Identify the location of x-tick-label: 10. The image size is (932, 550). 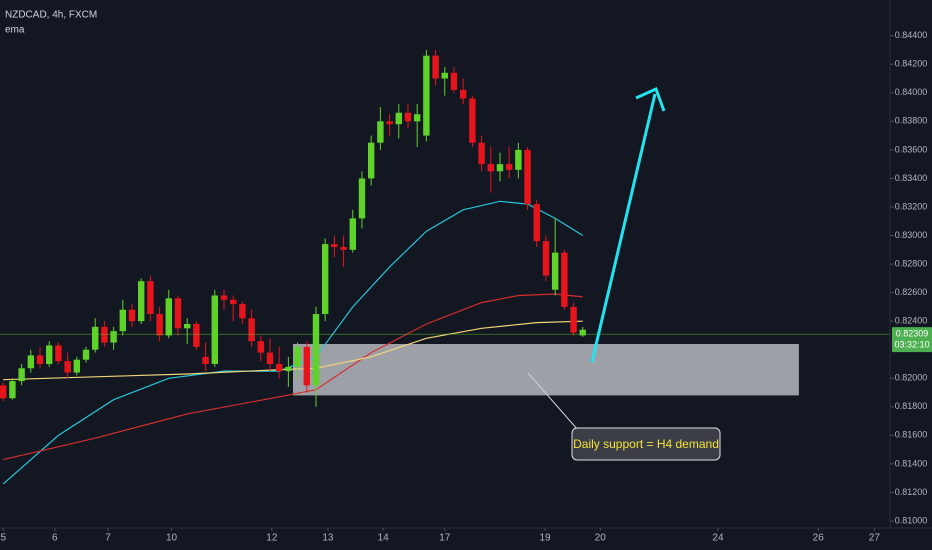
(172, 538).